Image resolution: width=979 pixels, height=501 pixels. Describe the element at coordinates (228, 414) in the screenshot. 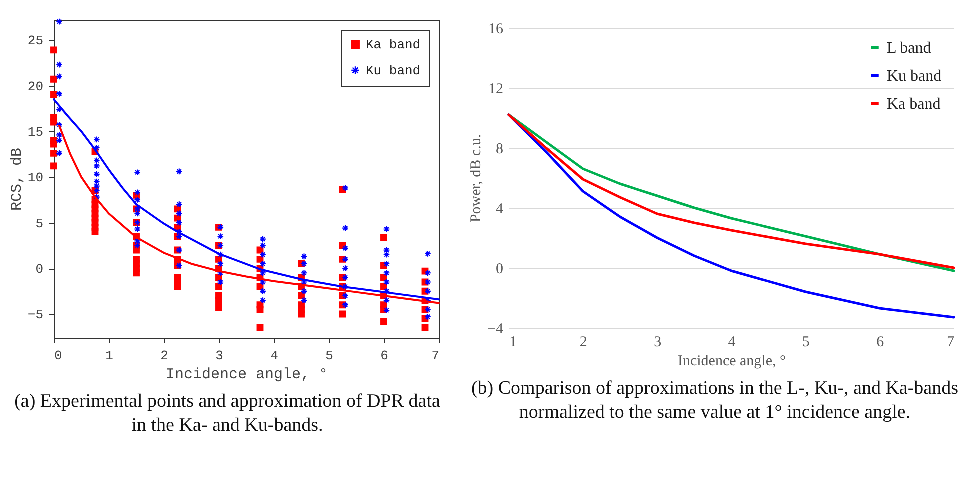

I see `text: (a) Experimental points and approximation of DPR data in the Ka- and Ku-bands.` at that location.